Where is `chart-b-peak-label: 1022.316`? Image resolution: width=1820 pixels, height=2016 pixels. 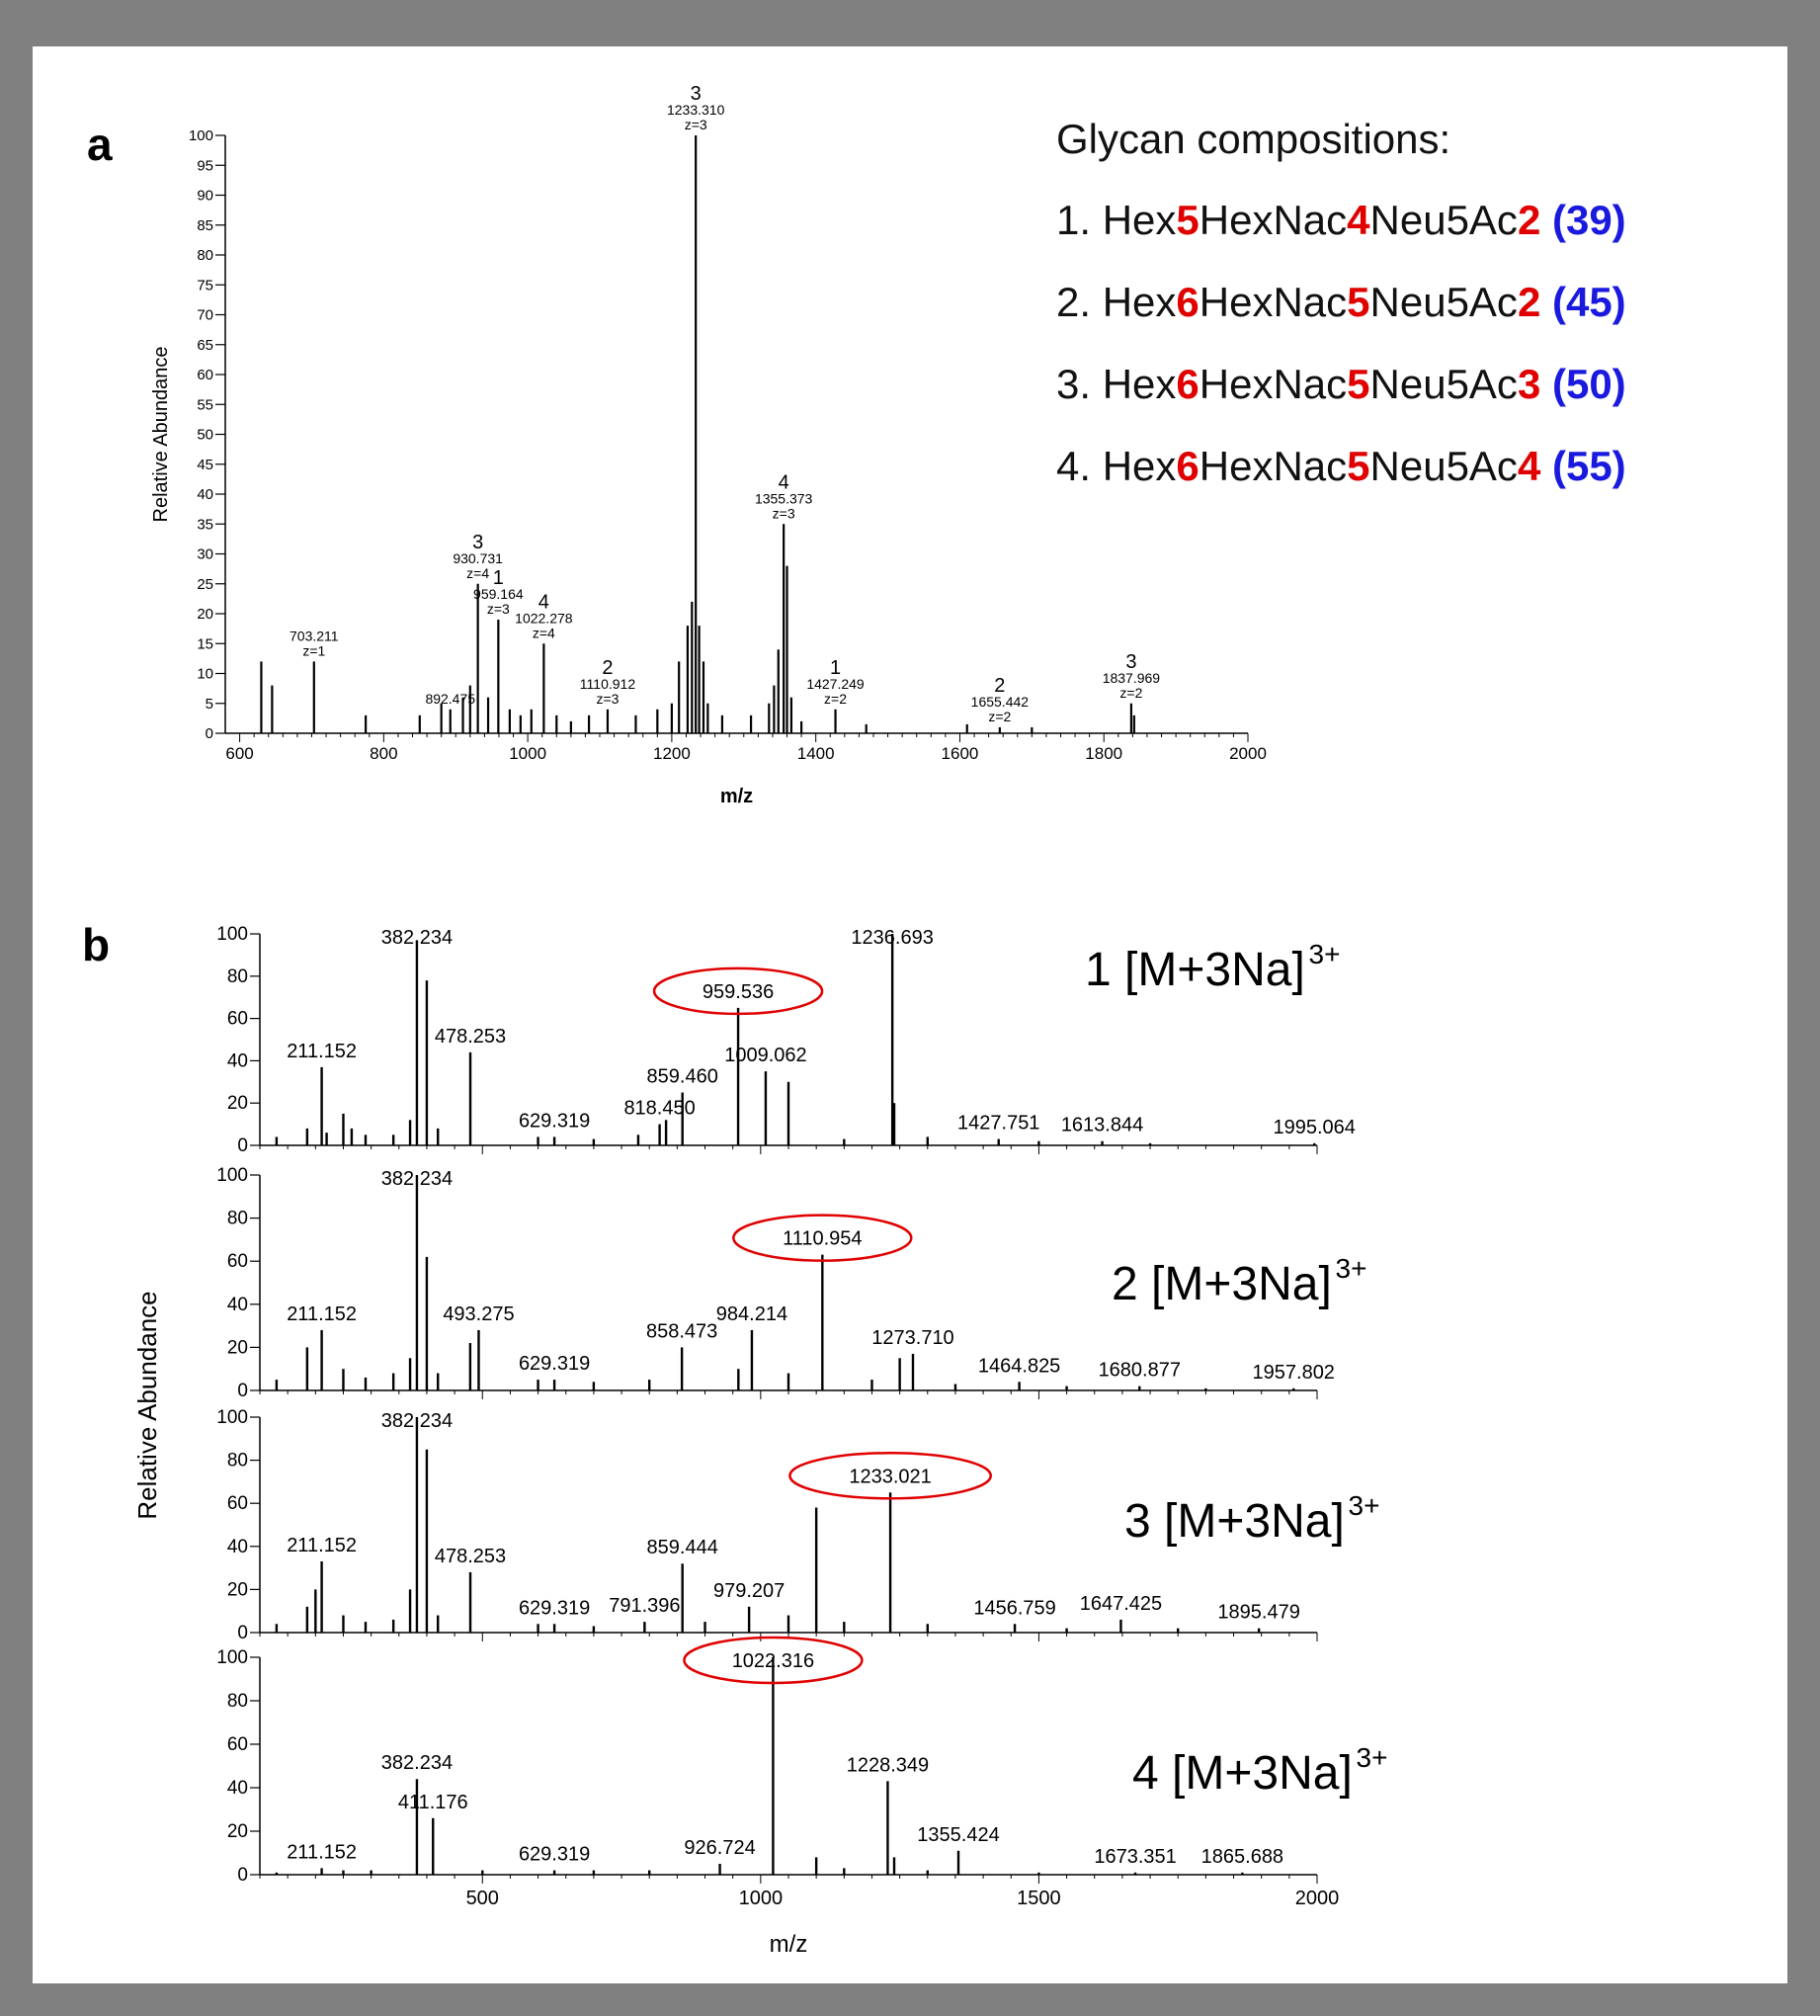 chart-b-peak-label: 1022.316 is located at coordinates (773, 1661).